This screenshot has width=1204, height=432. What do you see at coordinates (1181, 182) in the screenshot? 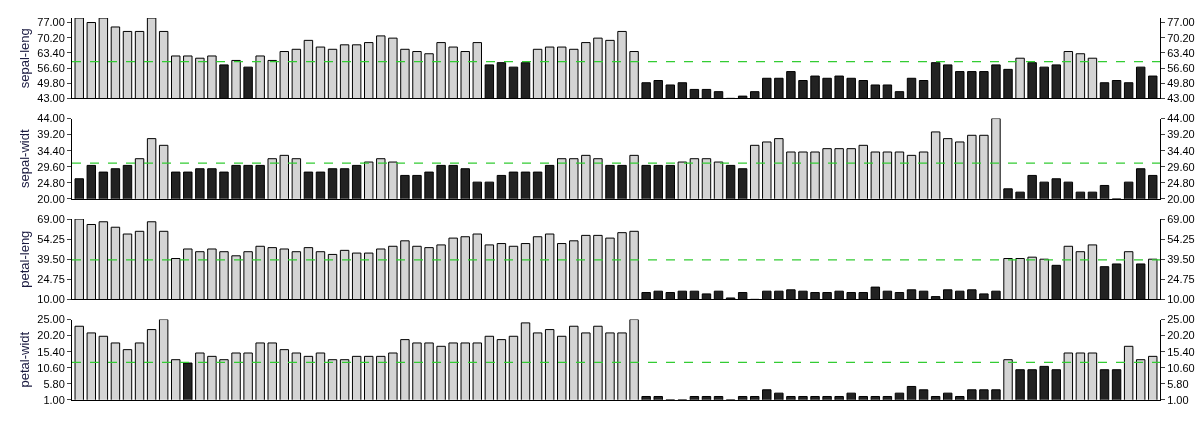
I see `y2-tick-label: 24.80` at bounding box center [1181, 182].